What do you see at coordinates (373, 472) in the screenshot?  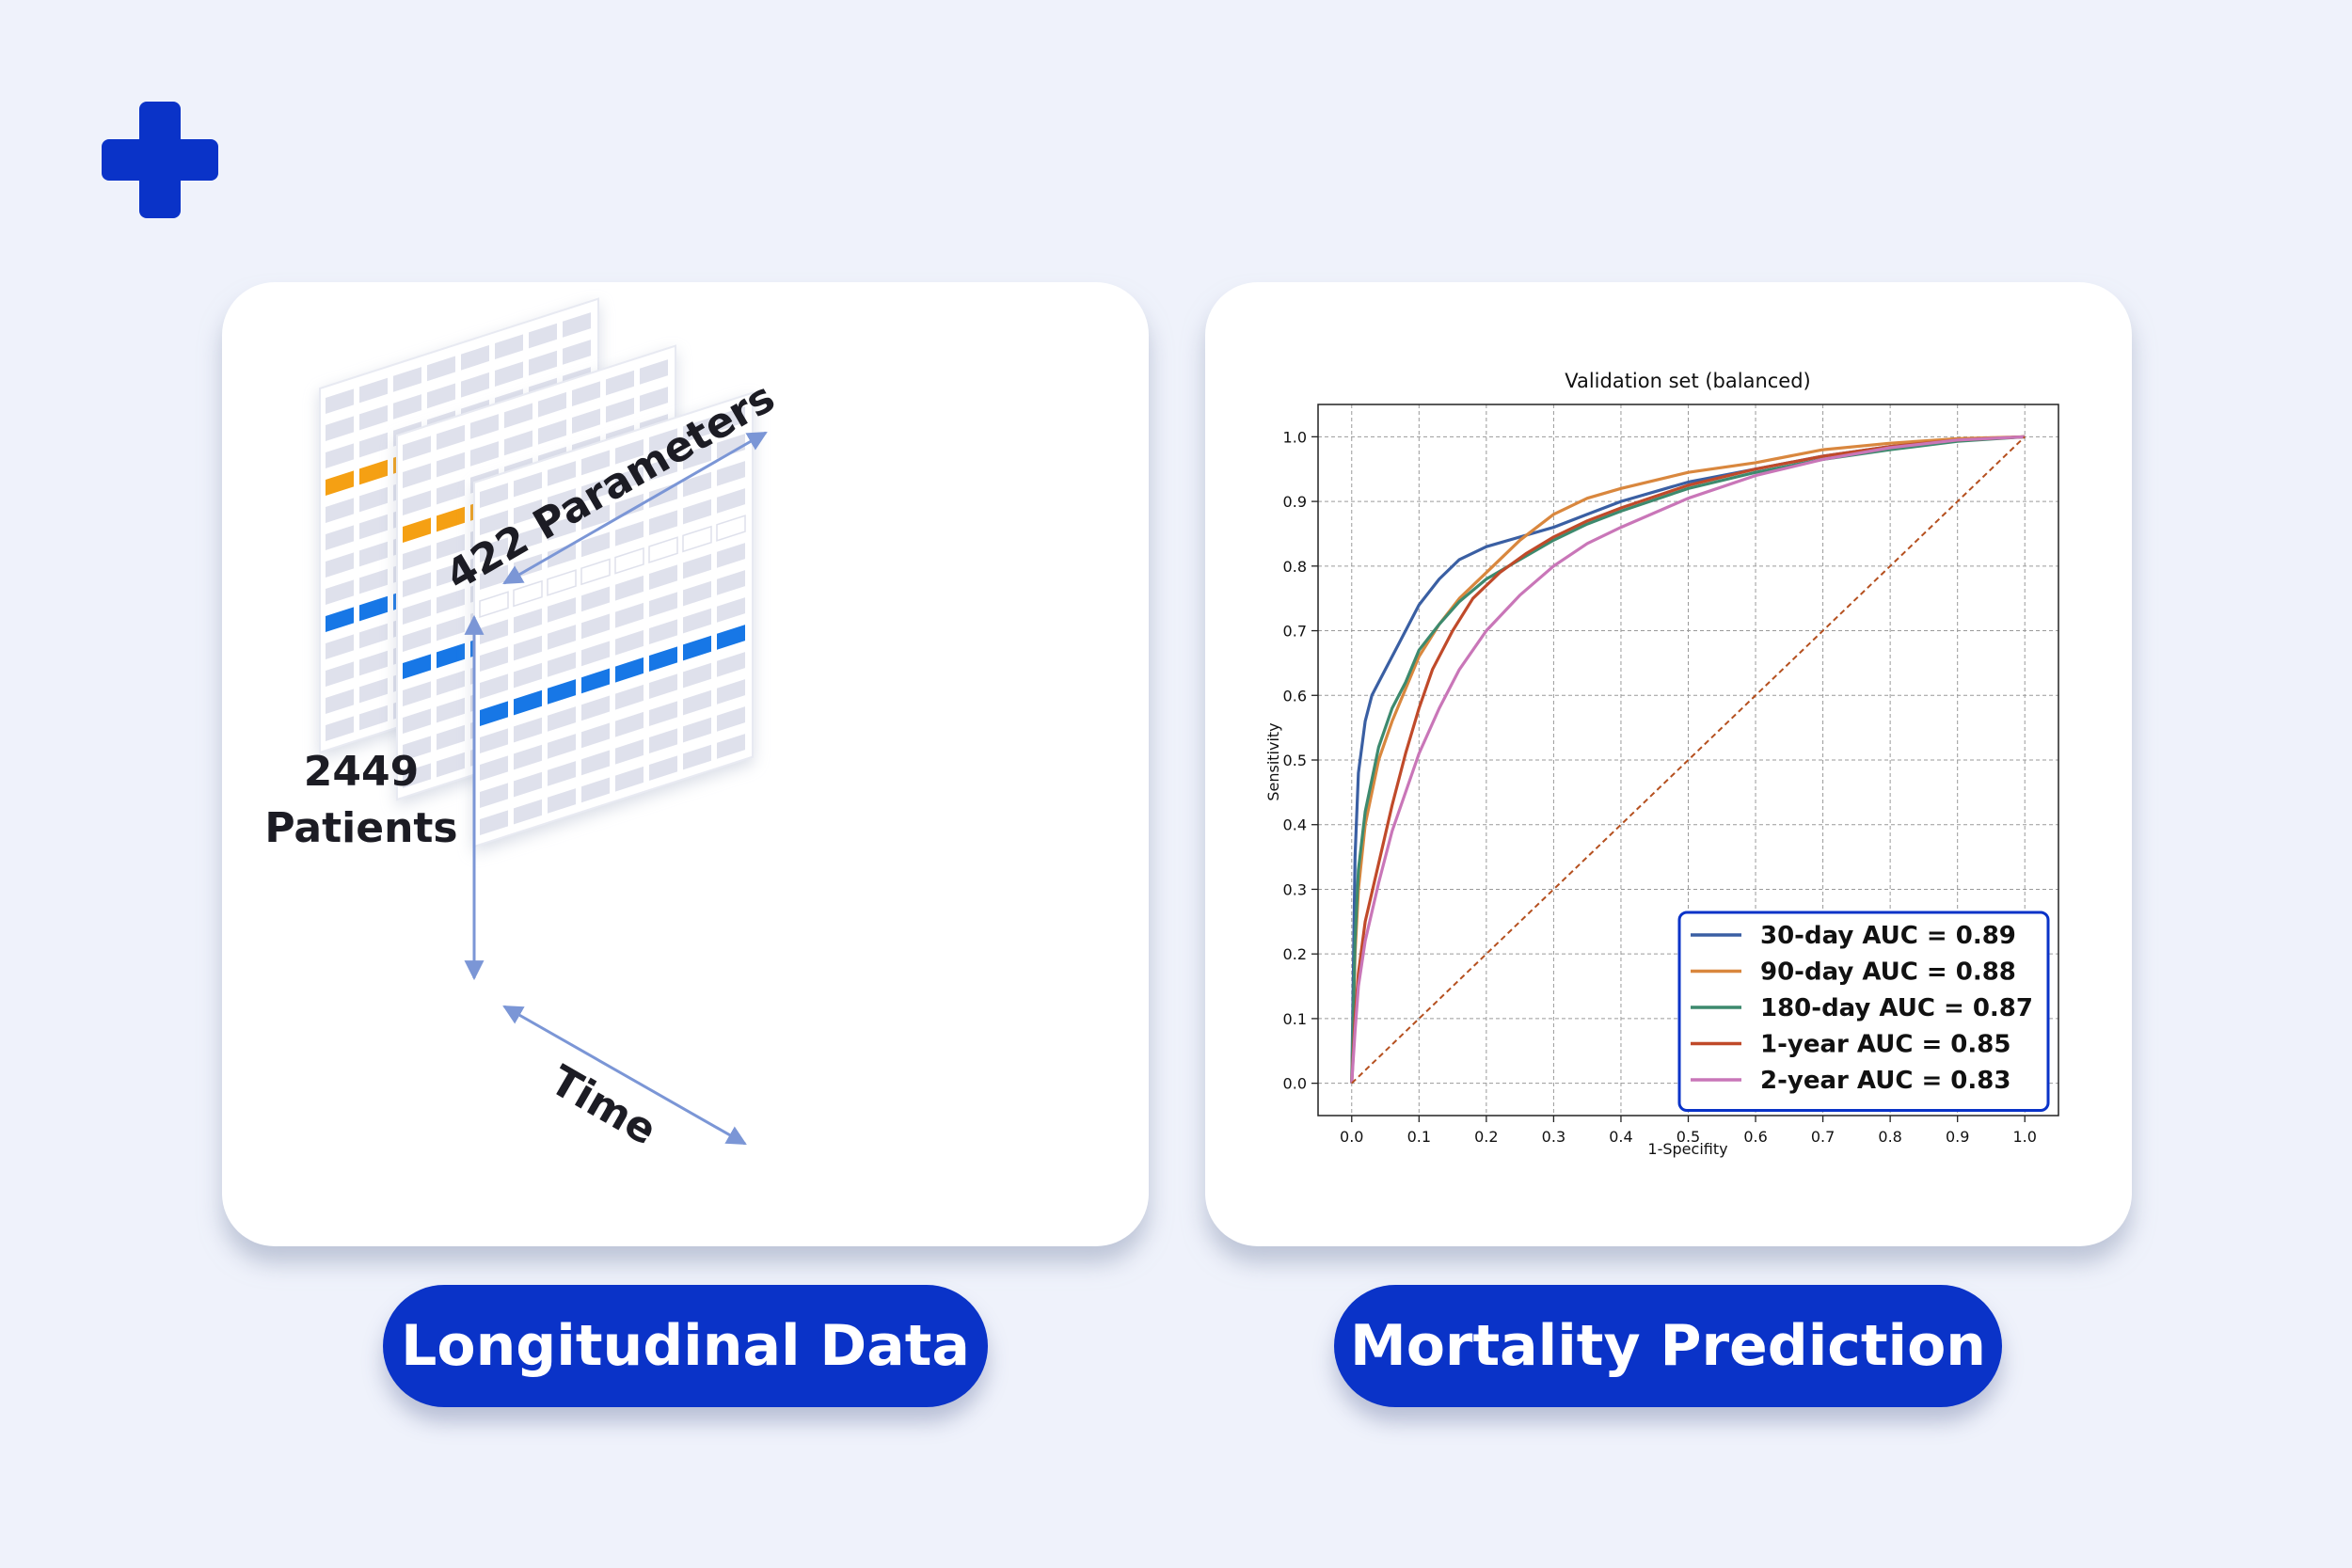 I see `highlight-cell-orange` at bounding box center [373, 472].